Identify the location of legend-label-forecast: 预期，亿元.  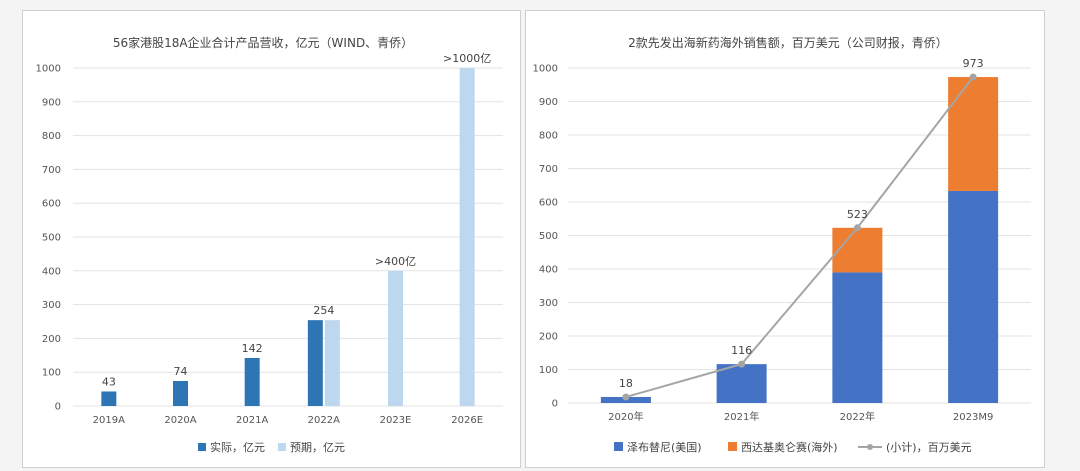
(317, 447).